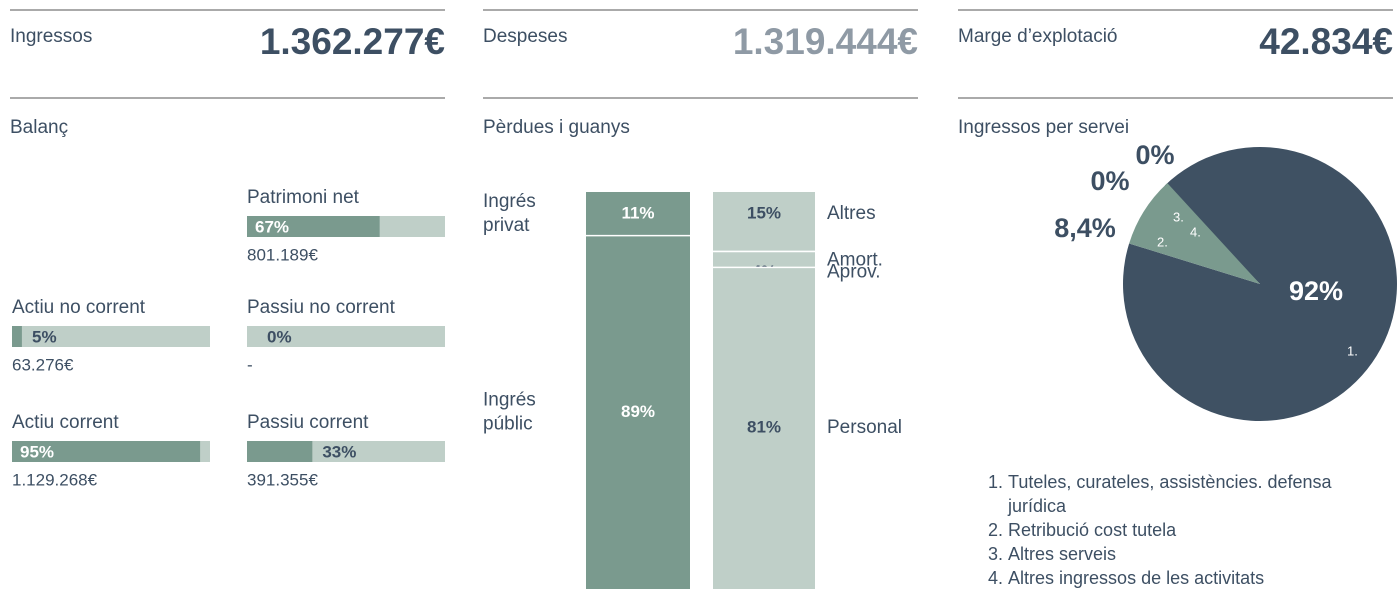 Image resolution: width=1397 pixels, height=590 pixels. I want to click on kpi-label: Despeses, so click(525, 36).